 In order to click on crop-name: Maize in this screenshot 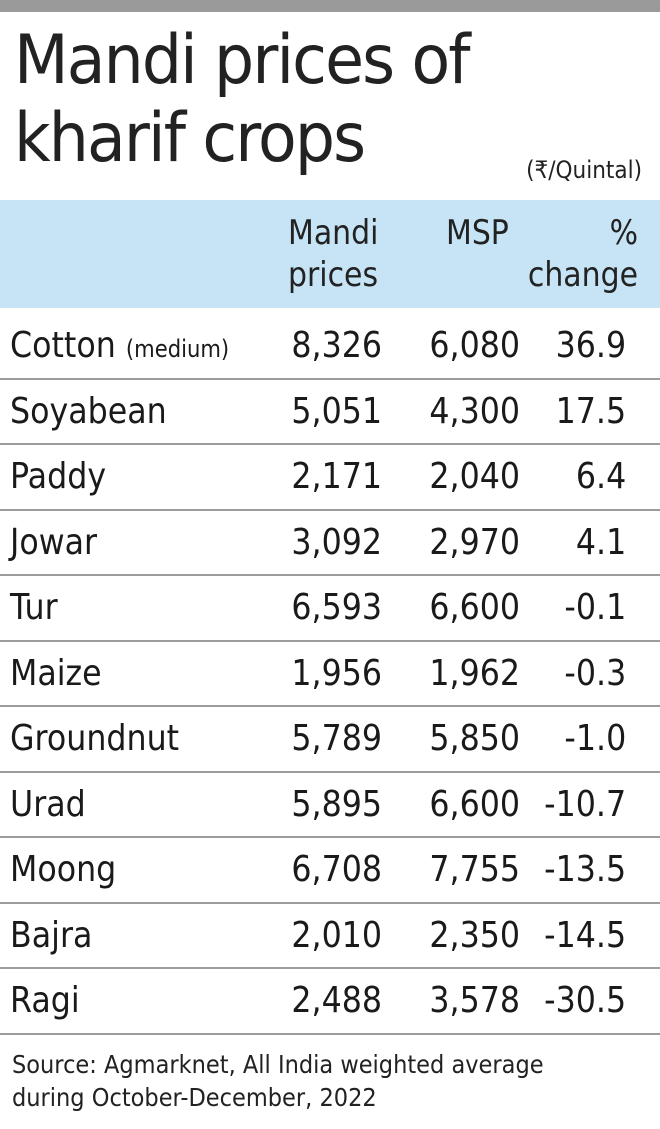, I will do `click(56, 673)`.